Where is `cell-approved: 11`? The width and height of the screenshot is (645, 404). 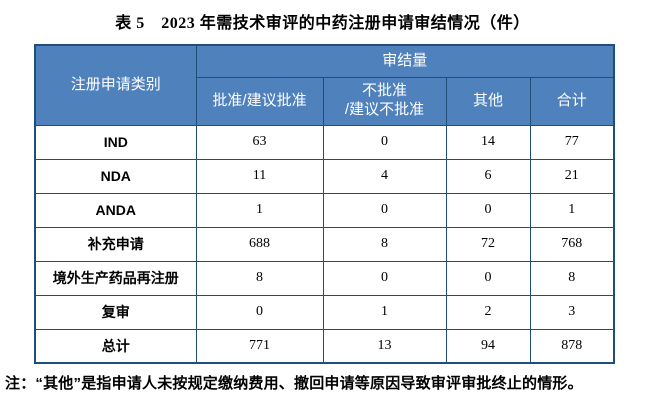 cell-approved: 11 is located at coordinates (259, 176).